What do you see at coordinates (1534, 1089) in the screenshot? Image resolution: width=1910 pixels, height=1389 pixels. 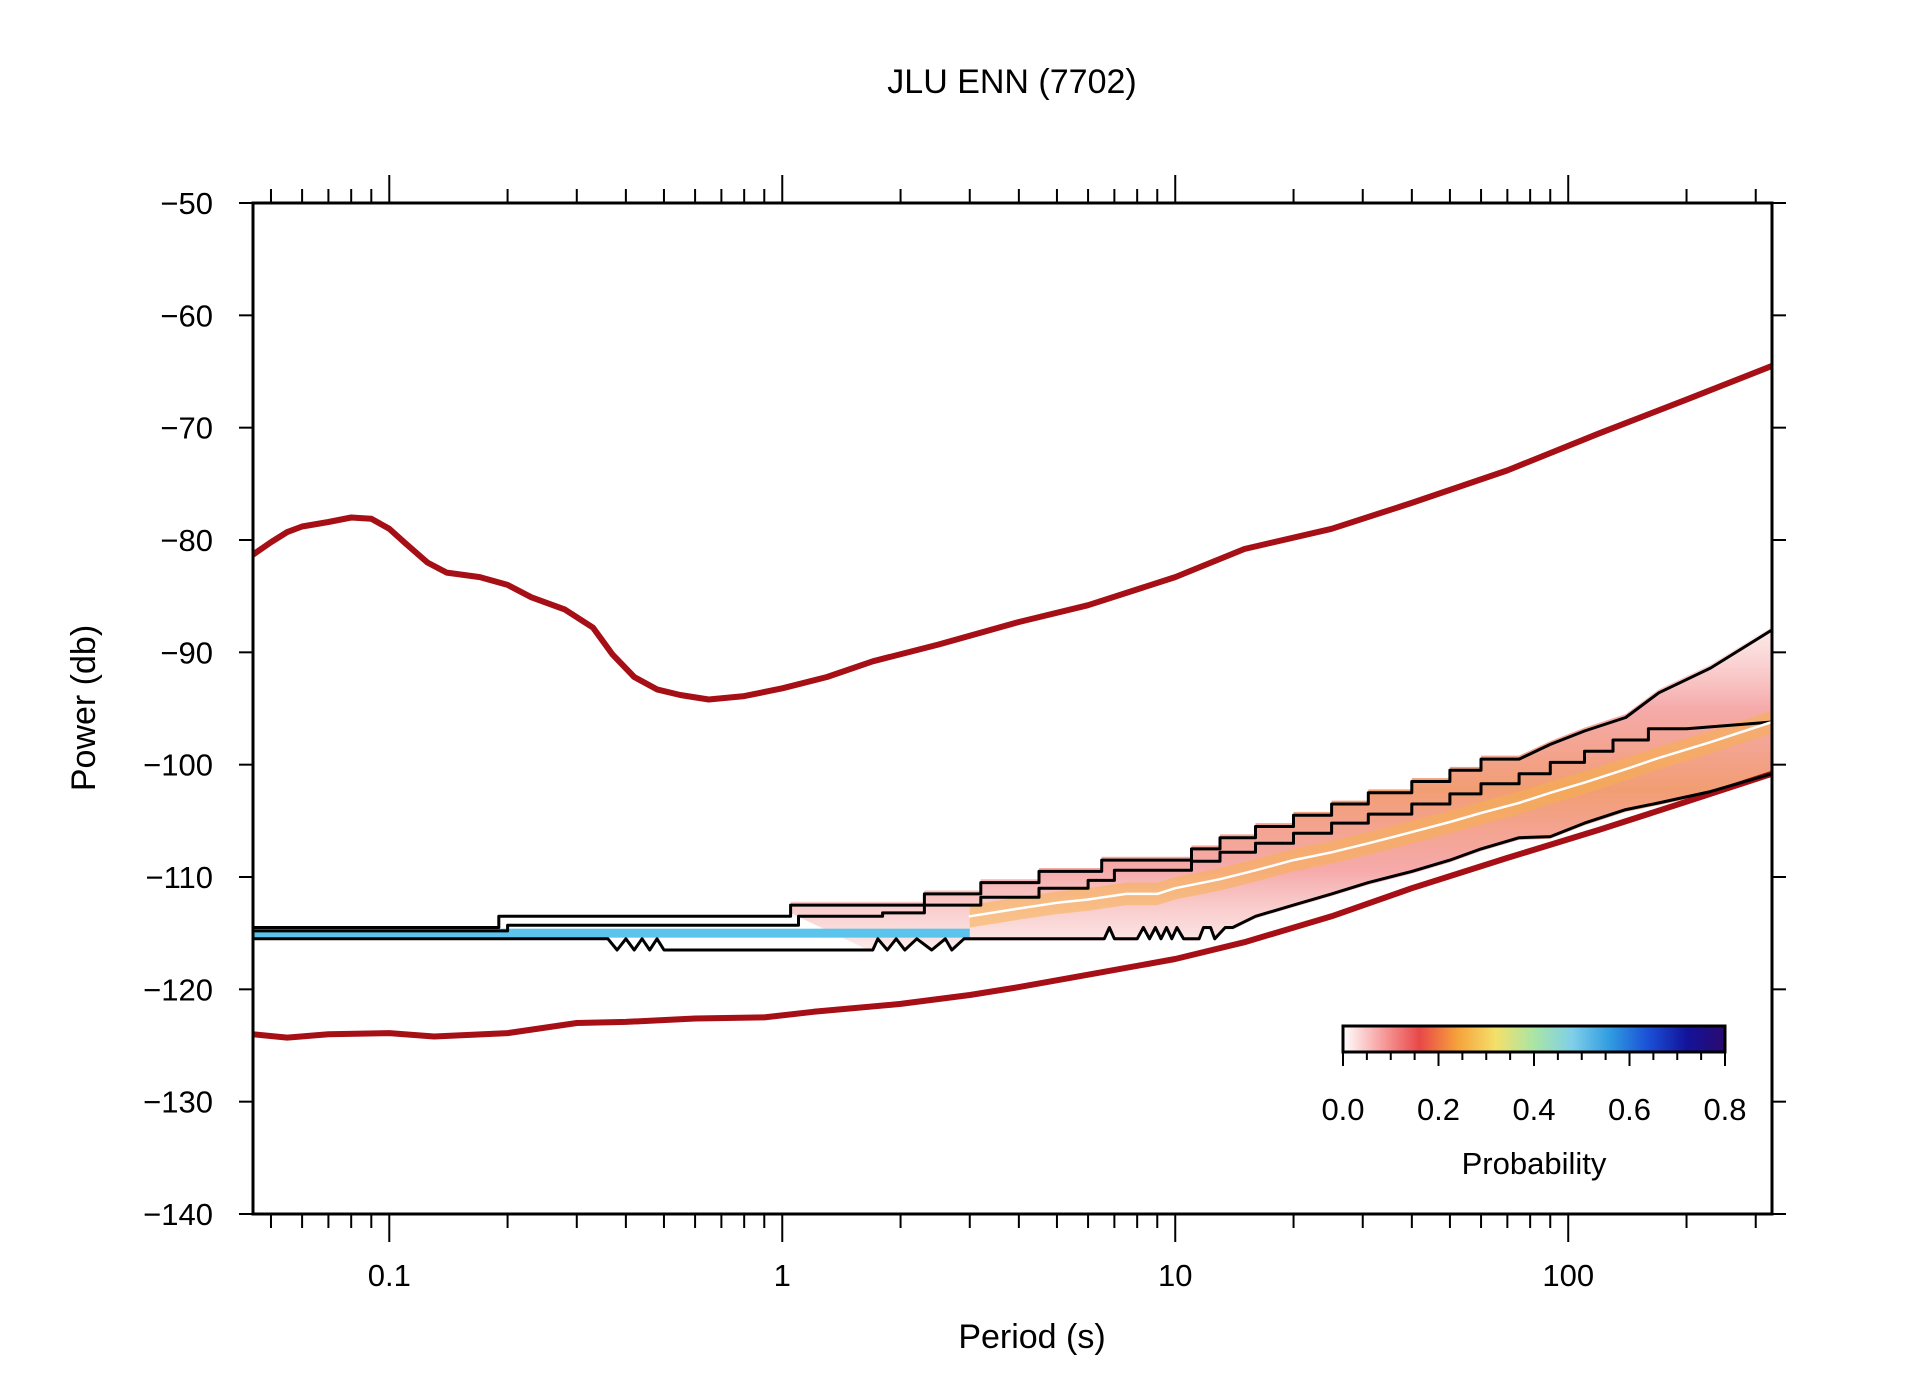 I see `colorbar-ticks: 0.0 0.2 0.4 0.6 0.8` at bounding box center [1534, 1089].